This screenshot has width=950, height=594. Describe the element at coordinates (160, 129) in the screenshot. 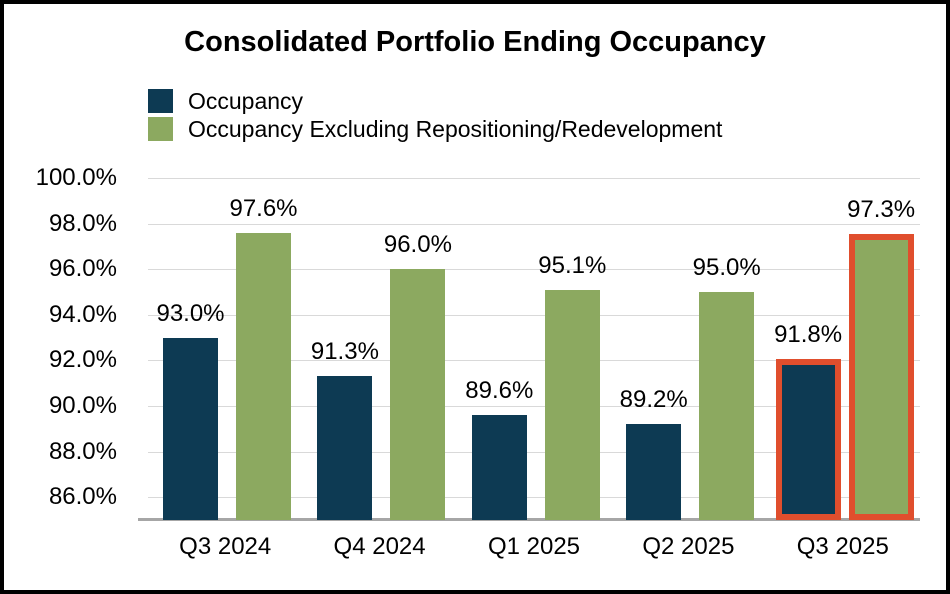

I see `legend-swatch-occupancy-excluding` at that location.